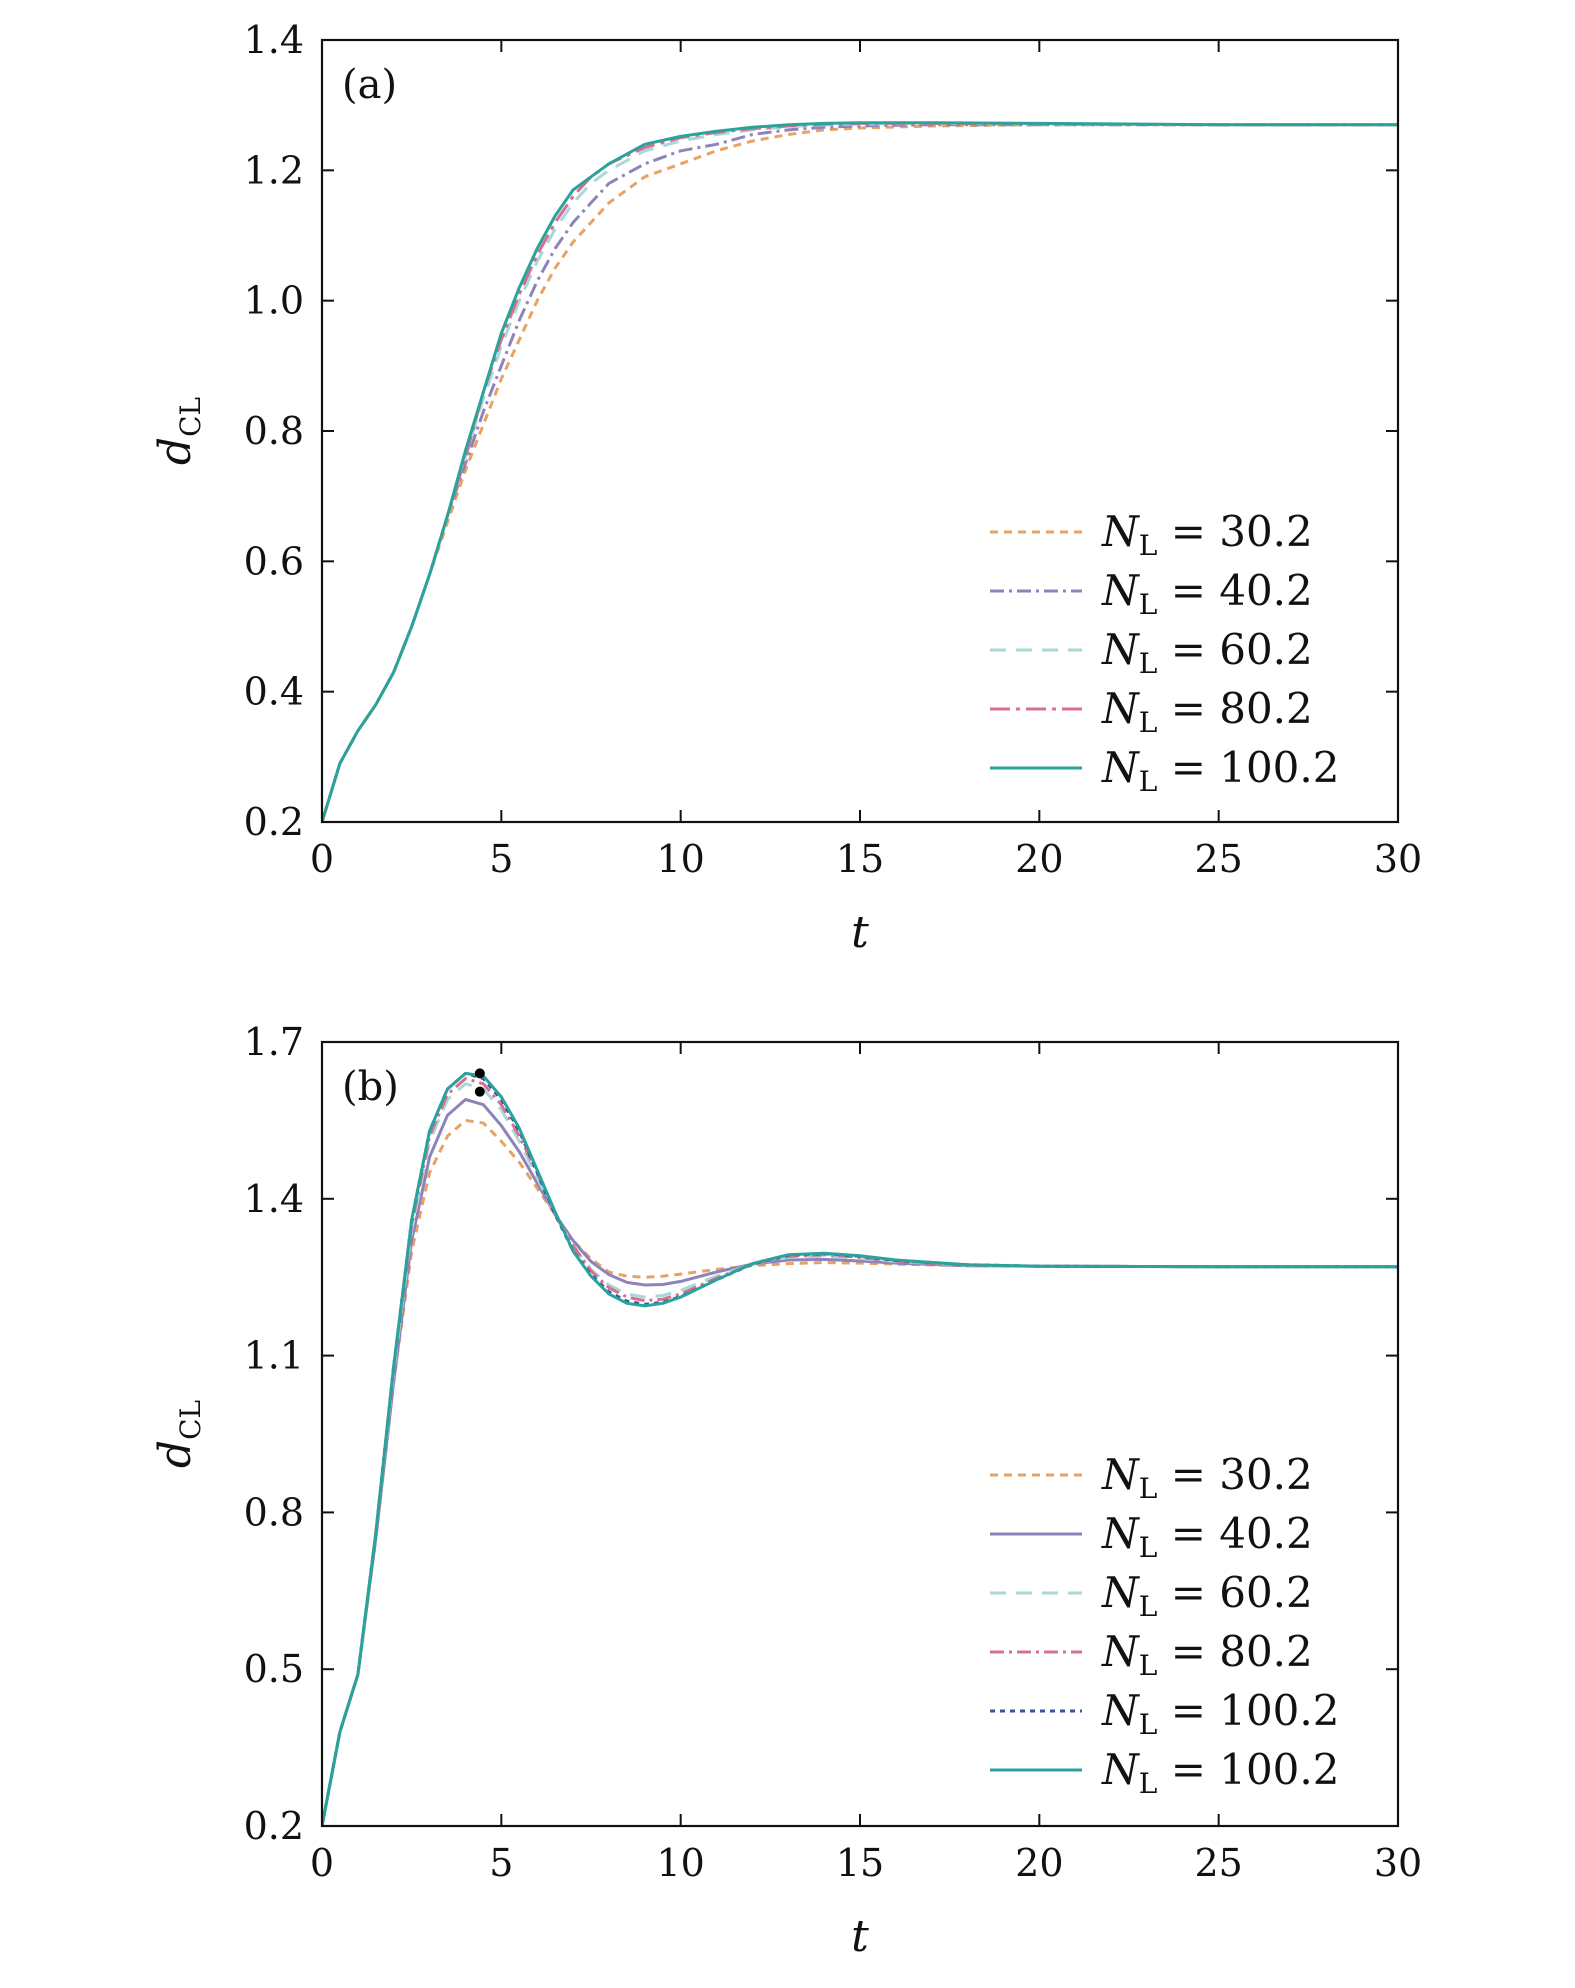 Image resolution: width=1575 pixels, height=1988 pixels. What do you see at coordinates (274, 692) in the screenshot?
I see `y-tick-label: 0.4` at bounding box center [274, 692].